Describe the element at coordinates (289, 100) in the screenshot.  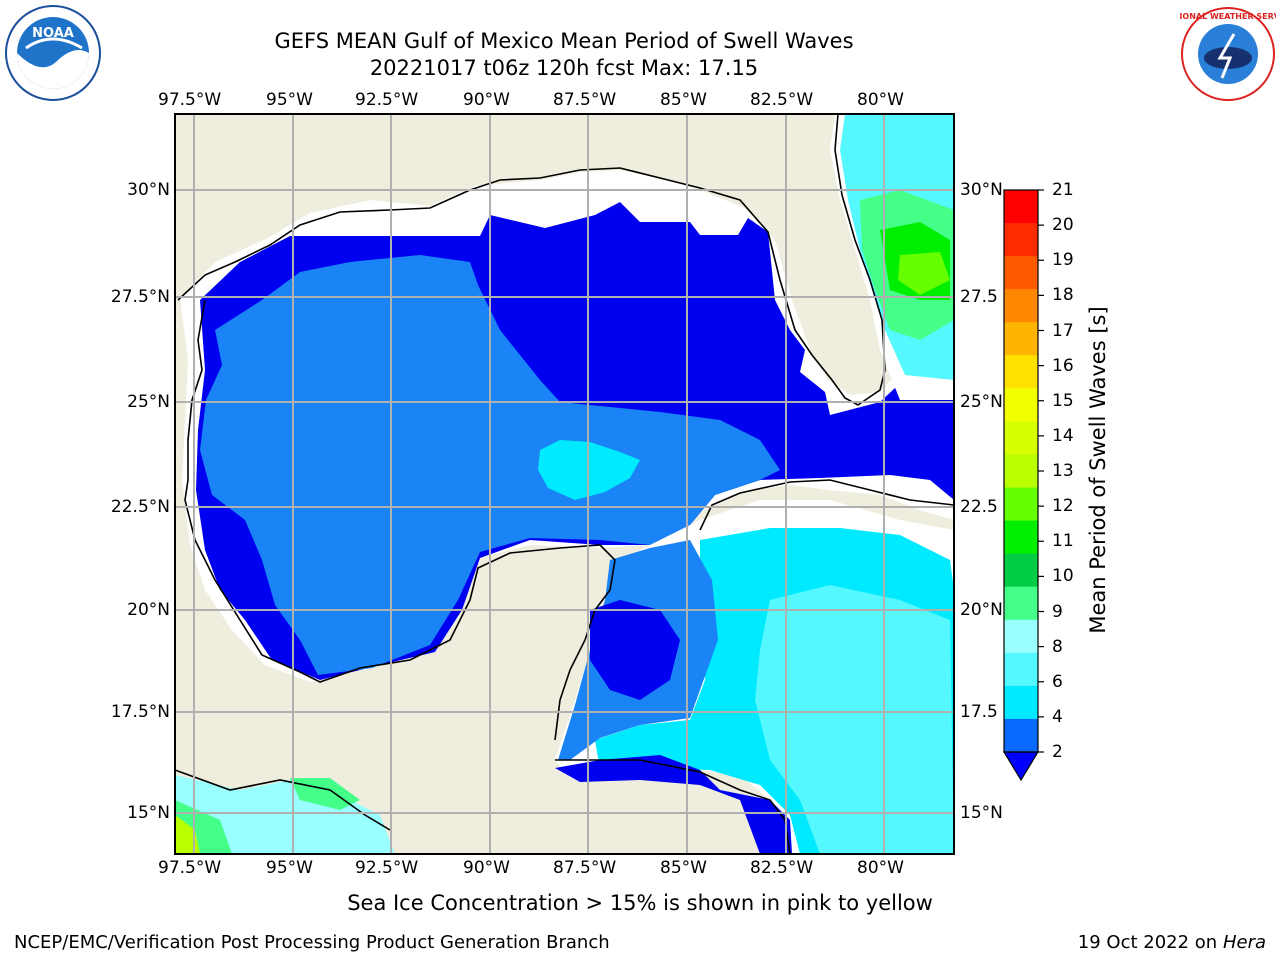
I see `lon-label-top: 95°W` at that location.